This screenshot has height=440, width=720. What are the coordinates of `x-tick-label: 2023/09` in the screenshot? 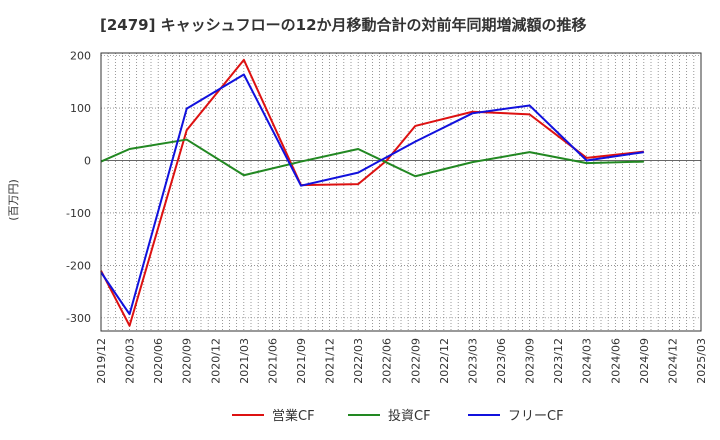 It's located at (530, 361).